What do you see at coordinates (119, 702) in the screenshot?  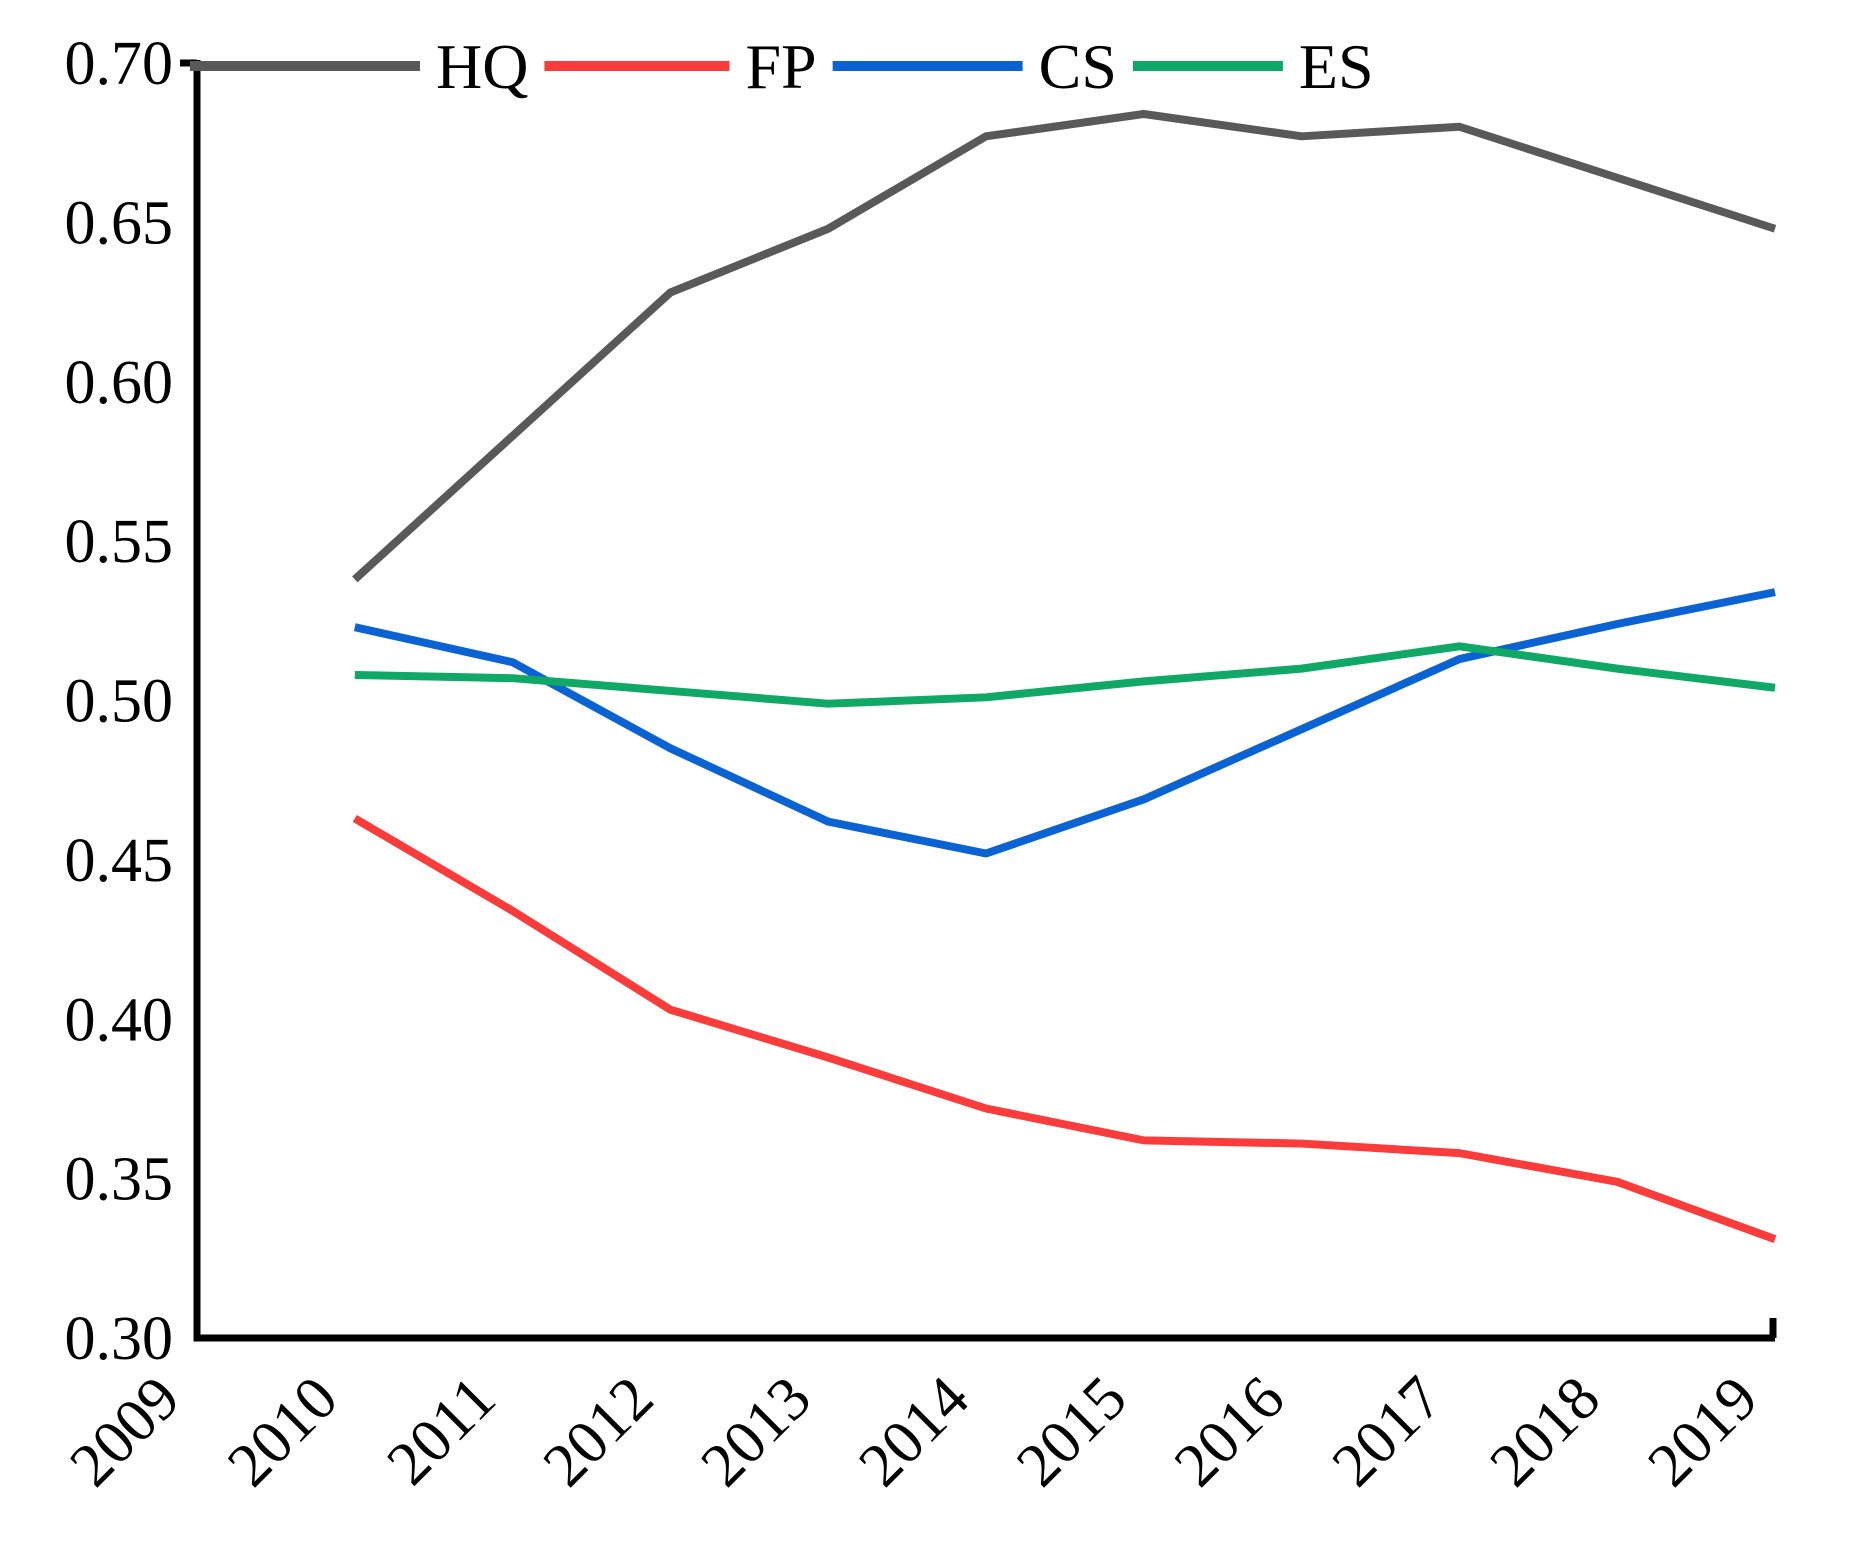 I see `y-tick-label: 0.50` at bounding box center [119, 702].